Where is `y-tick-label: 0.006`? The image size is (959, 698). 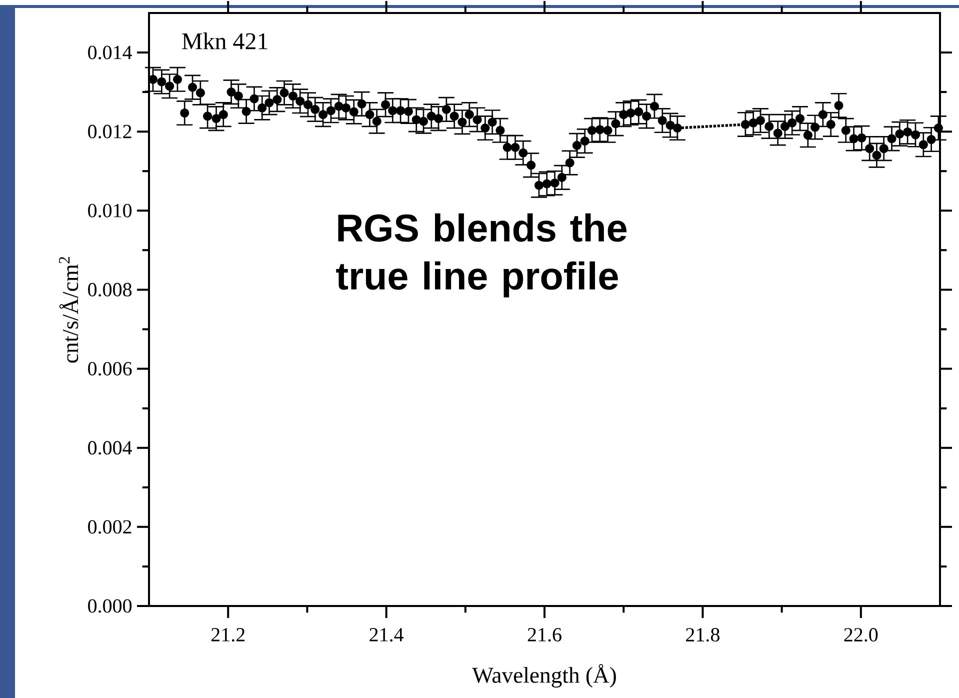 y-tick-label: 0.006 is located at coordinates (110, 369).